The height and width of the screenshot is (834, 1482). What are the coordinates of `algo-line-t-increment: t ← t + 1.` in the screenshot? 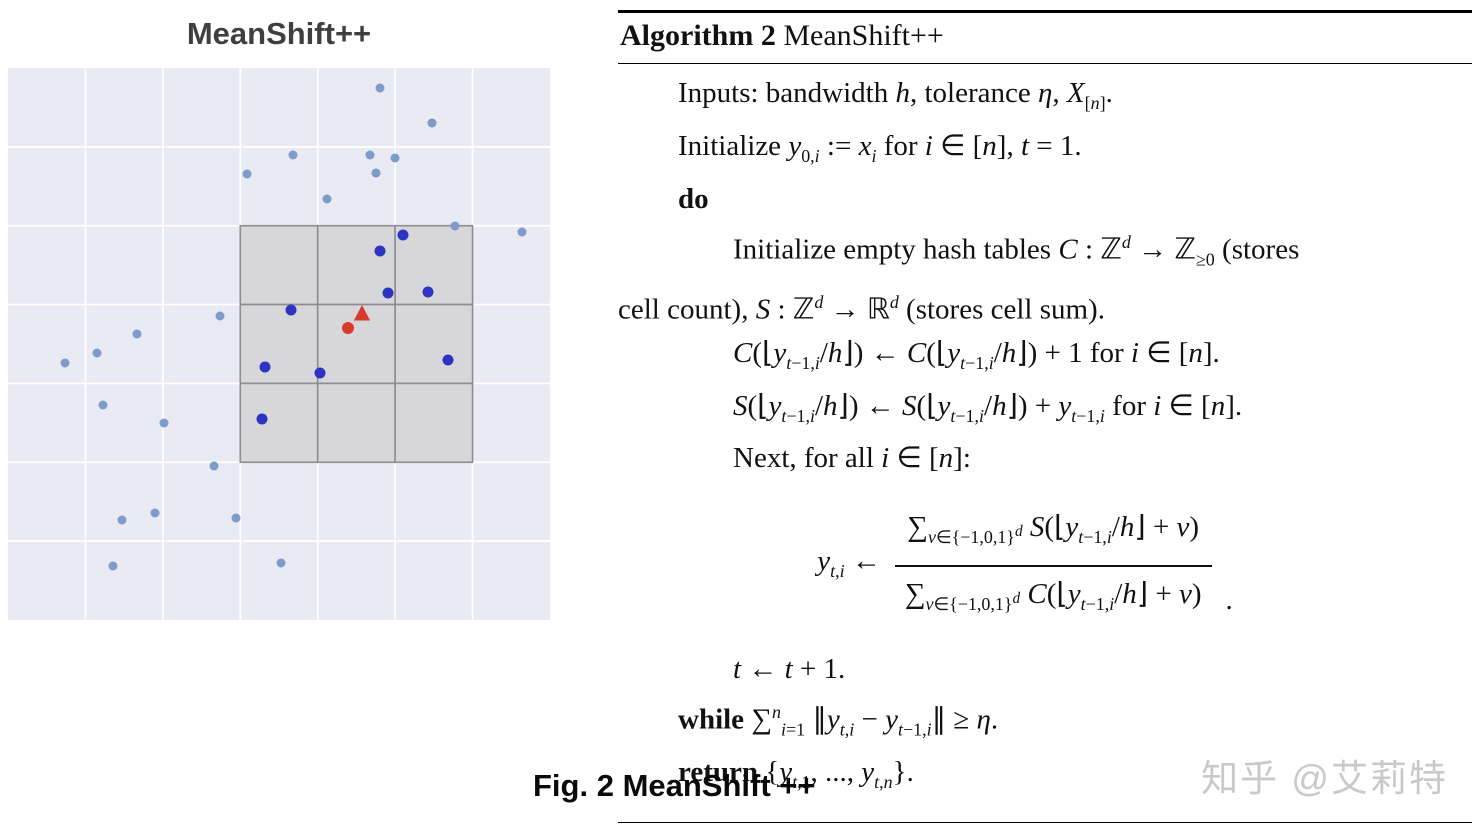 It's located at (789, 668).